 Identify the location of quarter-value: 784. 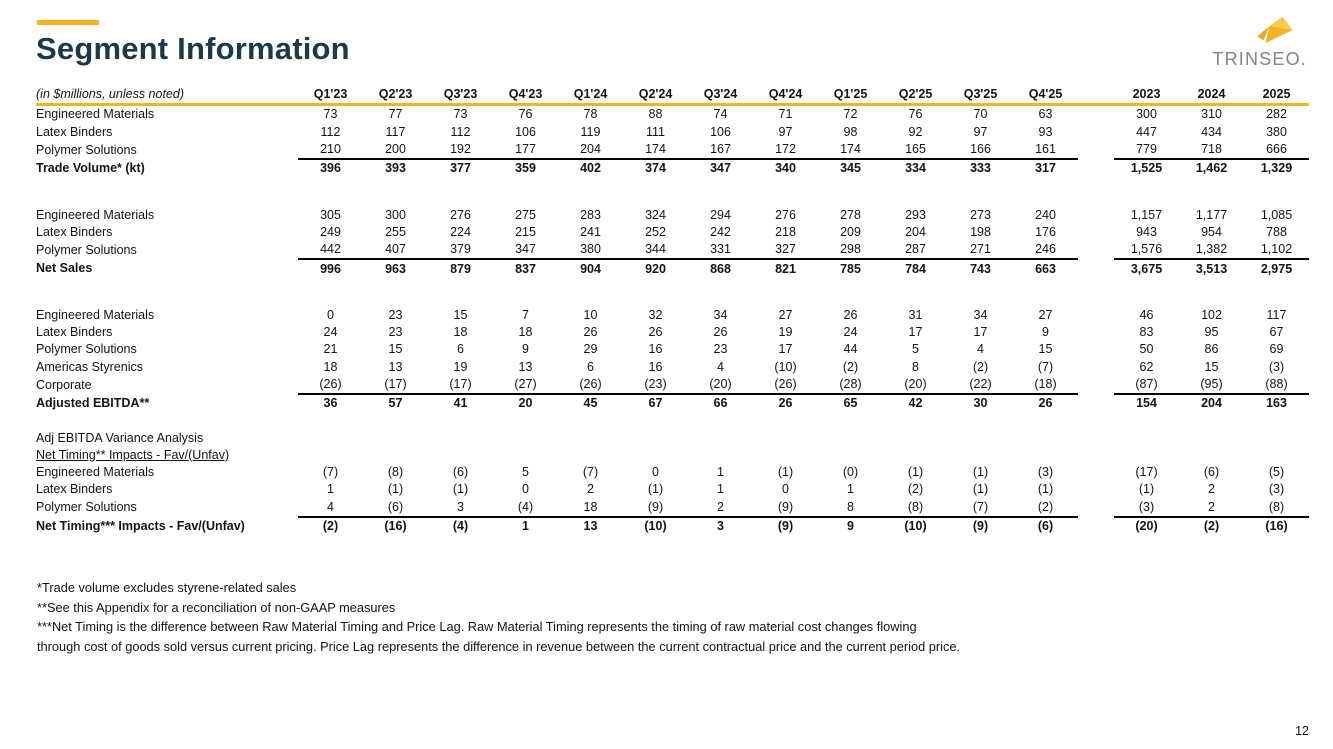
(915, 268).